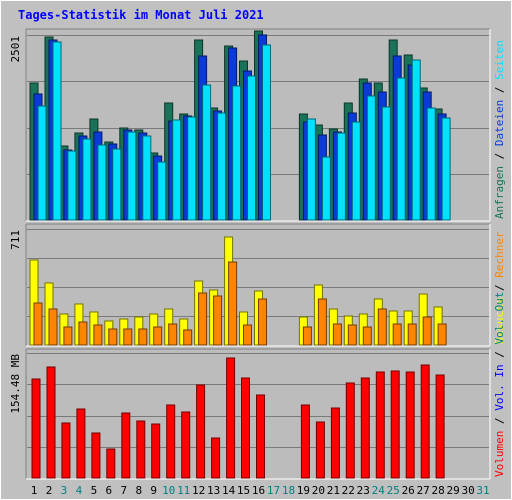 Image resolution: width=512 pixels, height=500 pixels. I want to click on x-tick-label-day-5: 5, so click(94, 490).